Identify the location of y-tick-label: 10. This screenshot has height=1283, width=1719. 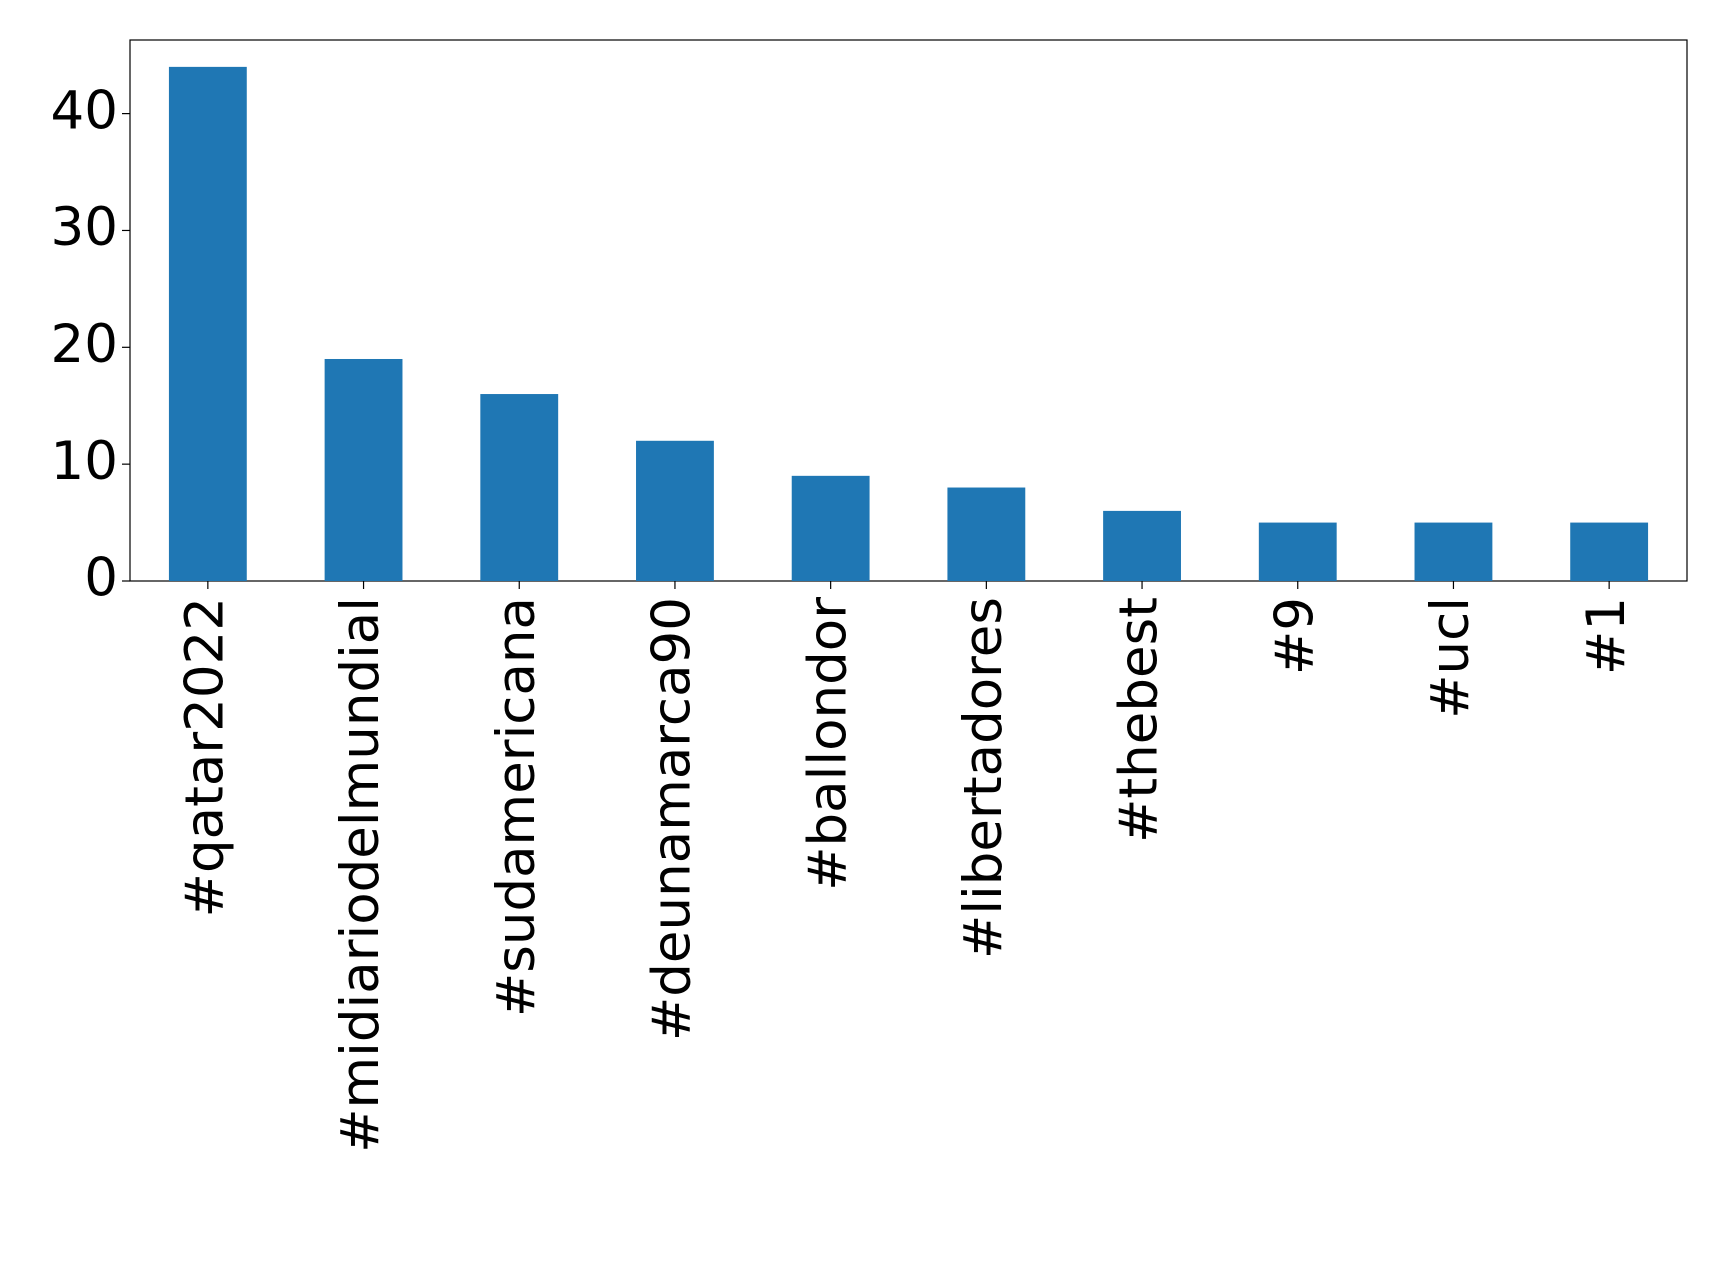
(84, 461).